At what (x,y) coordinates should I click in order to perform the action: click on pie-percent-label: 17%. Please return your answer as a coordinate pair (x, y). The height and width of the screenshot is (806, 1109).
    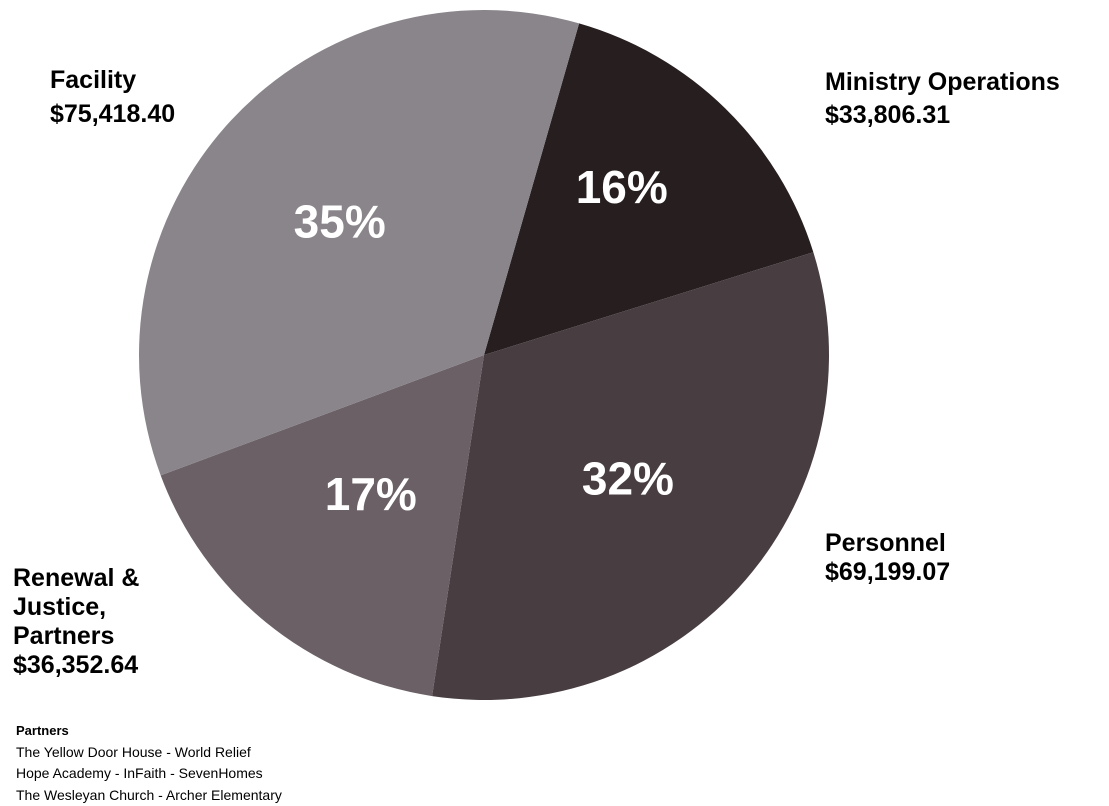
    Looking at the image, I should click on (371, 494).